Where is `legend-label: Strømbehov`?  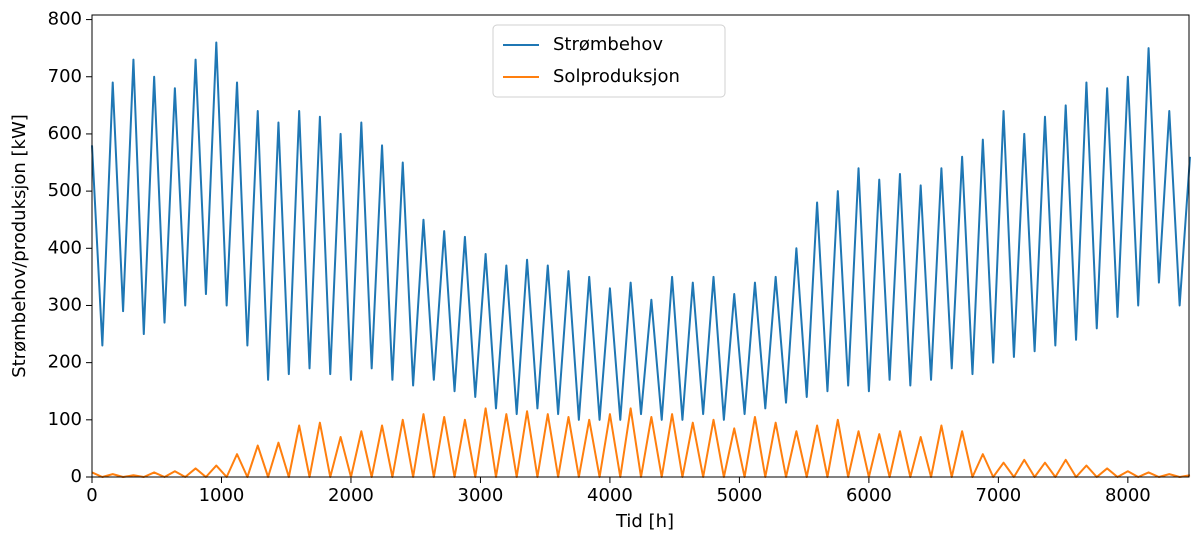 legend-label: Strømbehov is located at coordinates (608, 44).